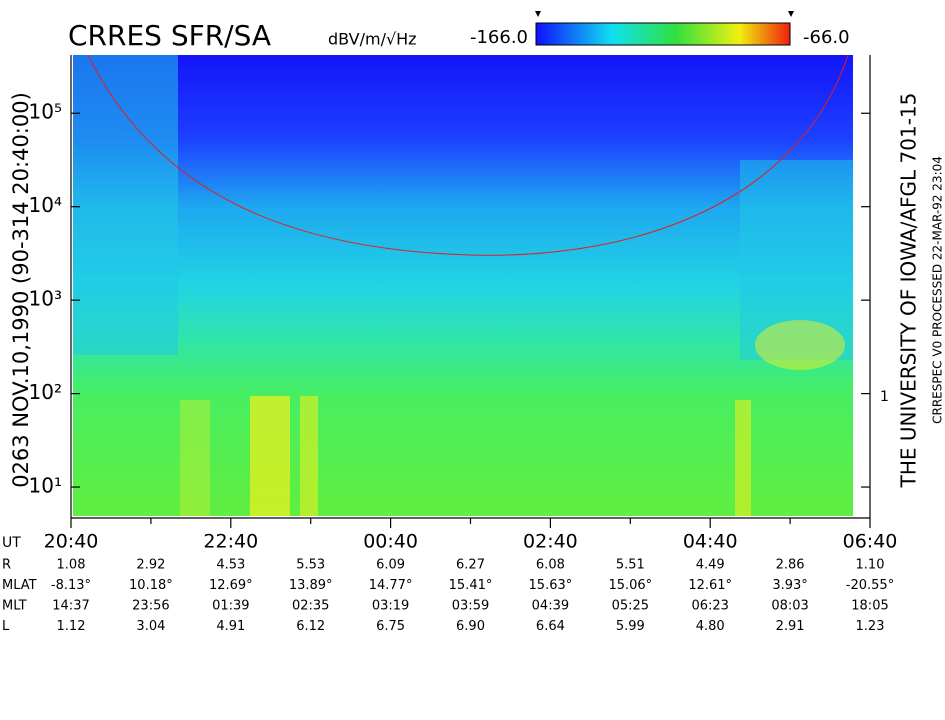 This screenshot has width=945, height=720. I want to click on ephemeris-value: -8.13°, so click(71, 585).